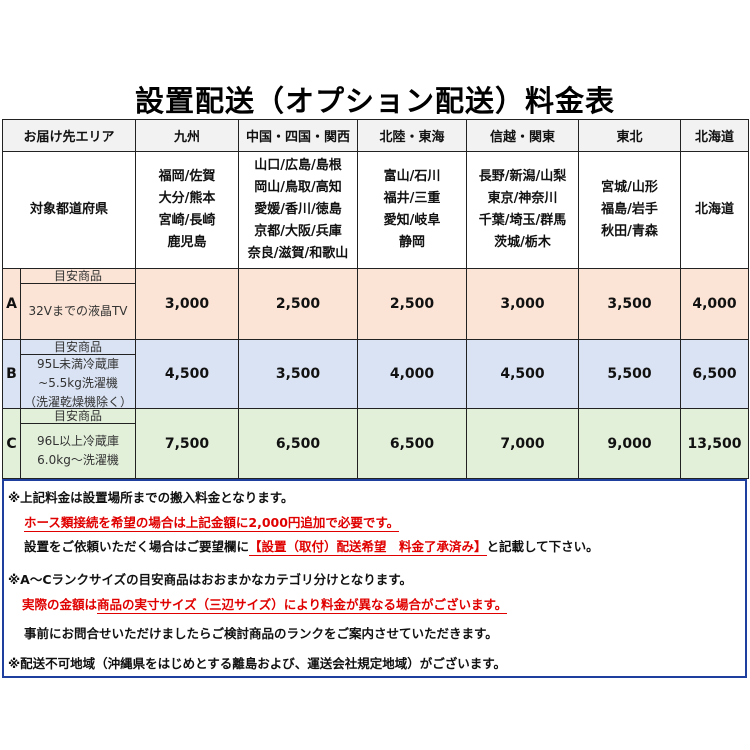  What do you see at coordinates (257, 663) in the screenshot?
I see `note-no-delivery: ※配送不可地域（沖縄県をはじめとする離島および、運送会社規定地域）がございます。` at bounding box center [257, 663].